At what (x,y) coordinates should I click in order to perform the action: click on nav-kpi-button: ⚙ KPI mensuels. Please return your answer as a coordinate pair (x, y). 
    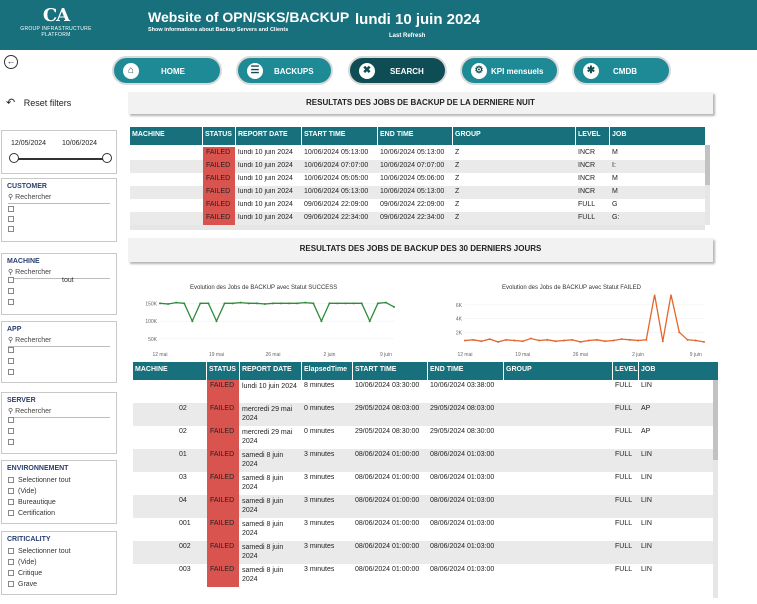
    Looking at the image, I should click on (509, 70).